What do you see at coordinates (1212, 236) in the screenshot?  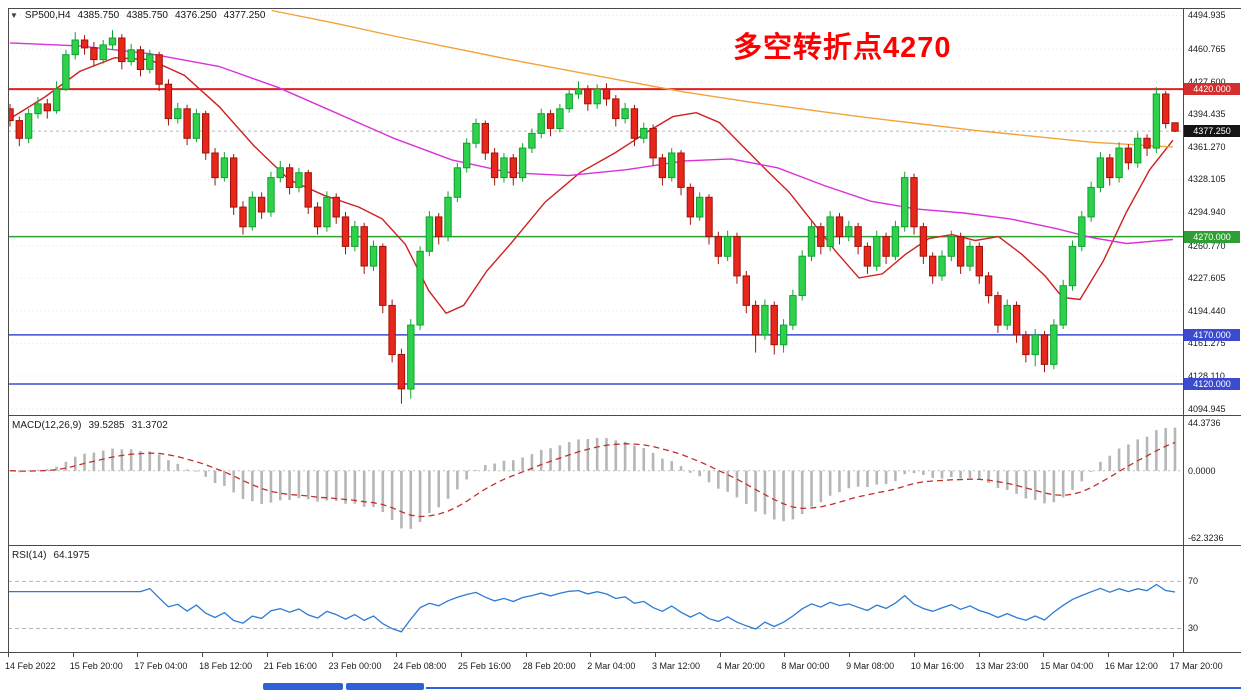 I see `price-level-badge: 4270.000` at bounding box center [1212, 236].